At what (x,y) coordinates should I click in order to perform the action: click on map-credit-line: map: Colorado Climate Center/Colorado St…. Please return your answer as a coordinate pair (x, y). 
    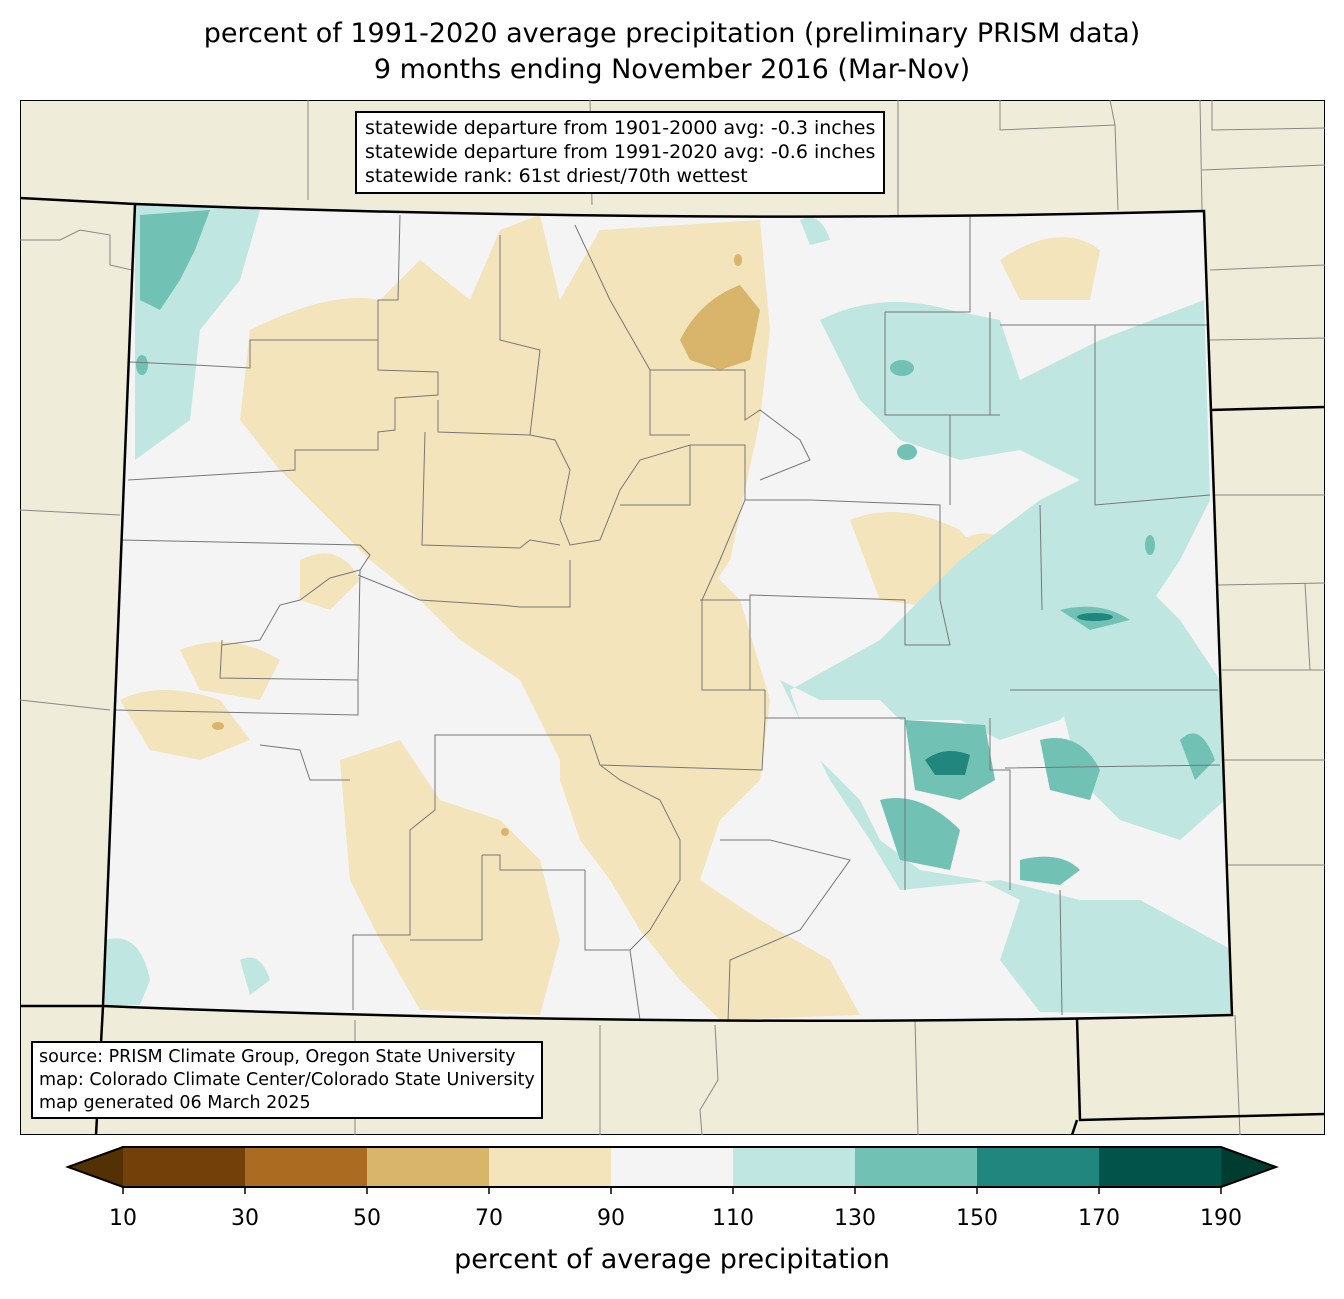
    Looking at the image, I should click on (287, 1079).